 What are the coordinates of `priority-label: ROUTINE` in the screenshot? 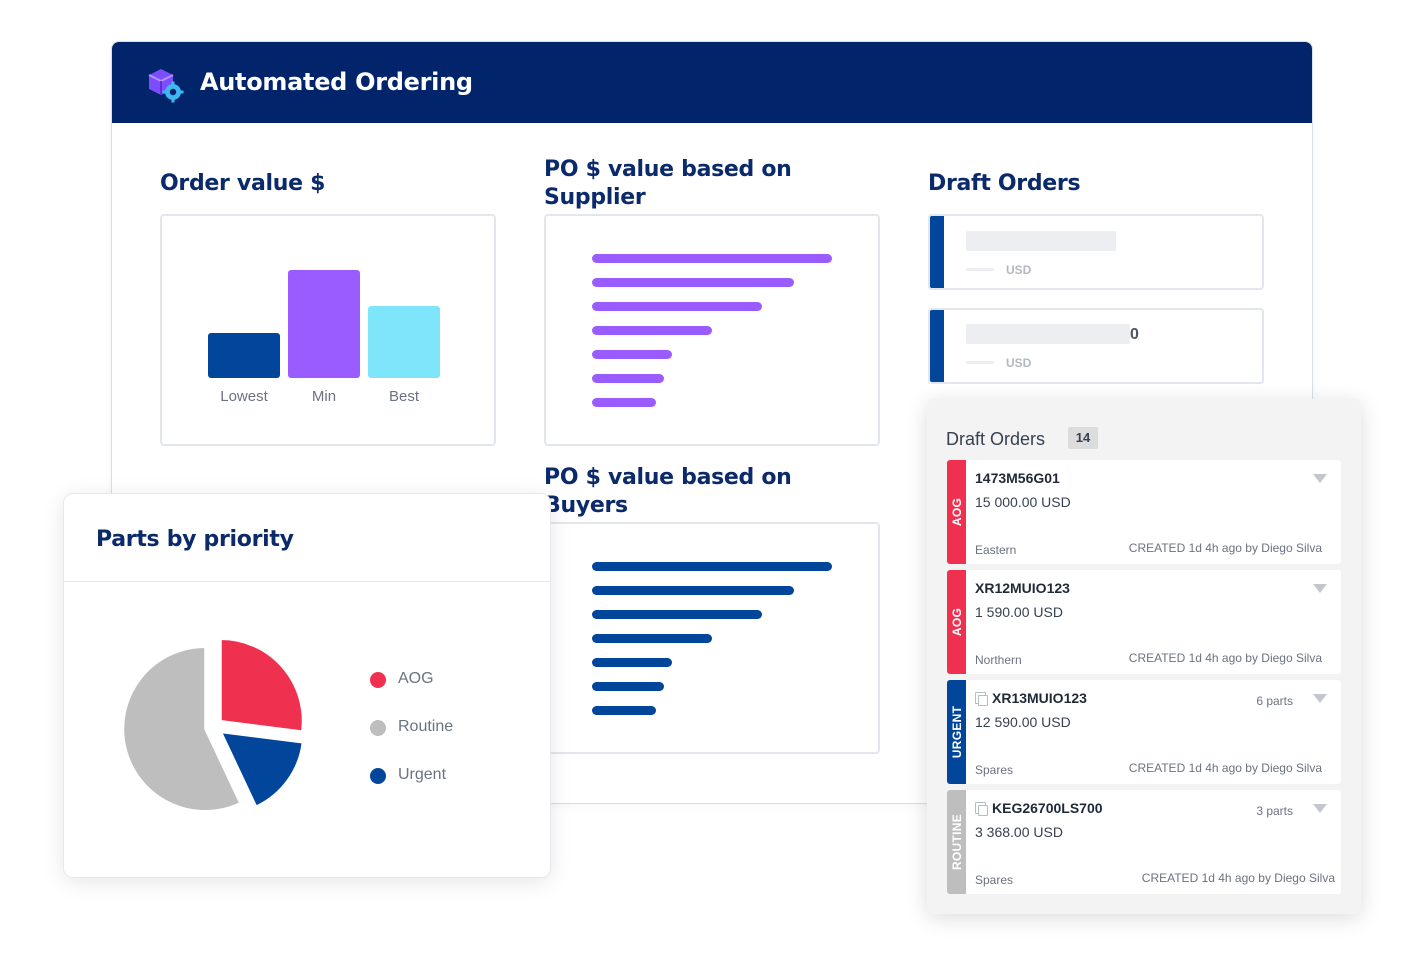 It's located at (956, 842).